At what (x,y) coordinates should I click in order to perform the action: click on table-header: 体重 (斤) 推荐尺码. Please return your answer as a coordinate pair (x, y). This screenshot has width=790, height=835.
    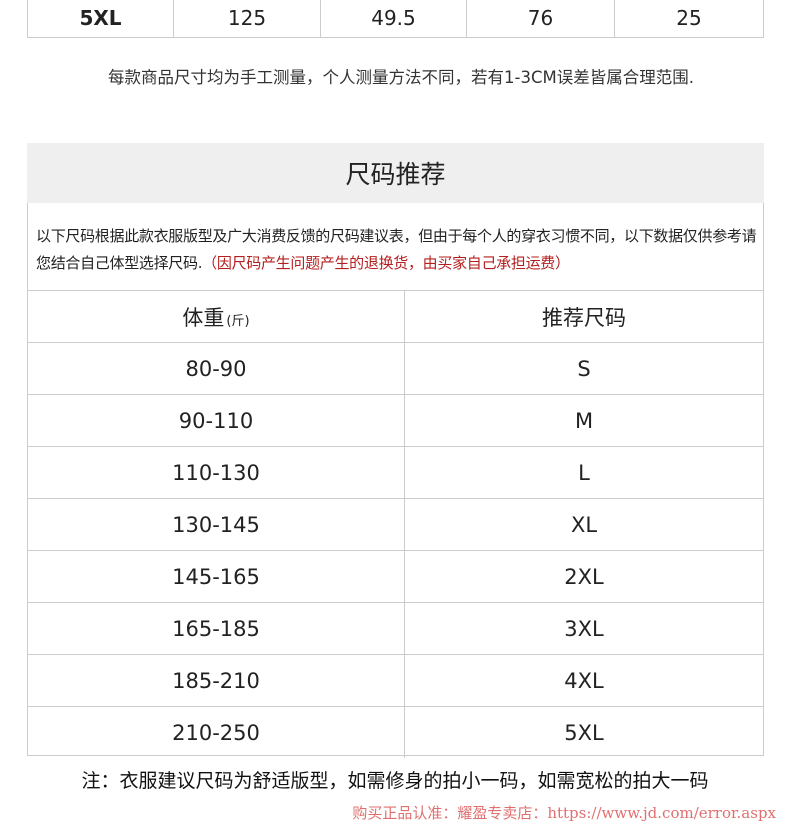
    Looking at the image, I should click on (395, 316).